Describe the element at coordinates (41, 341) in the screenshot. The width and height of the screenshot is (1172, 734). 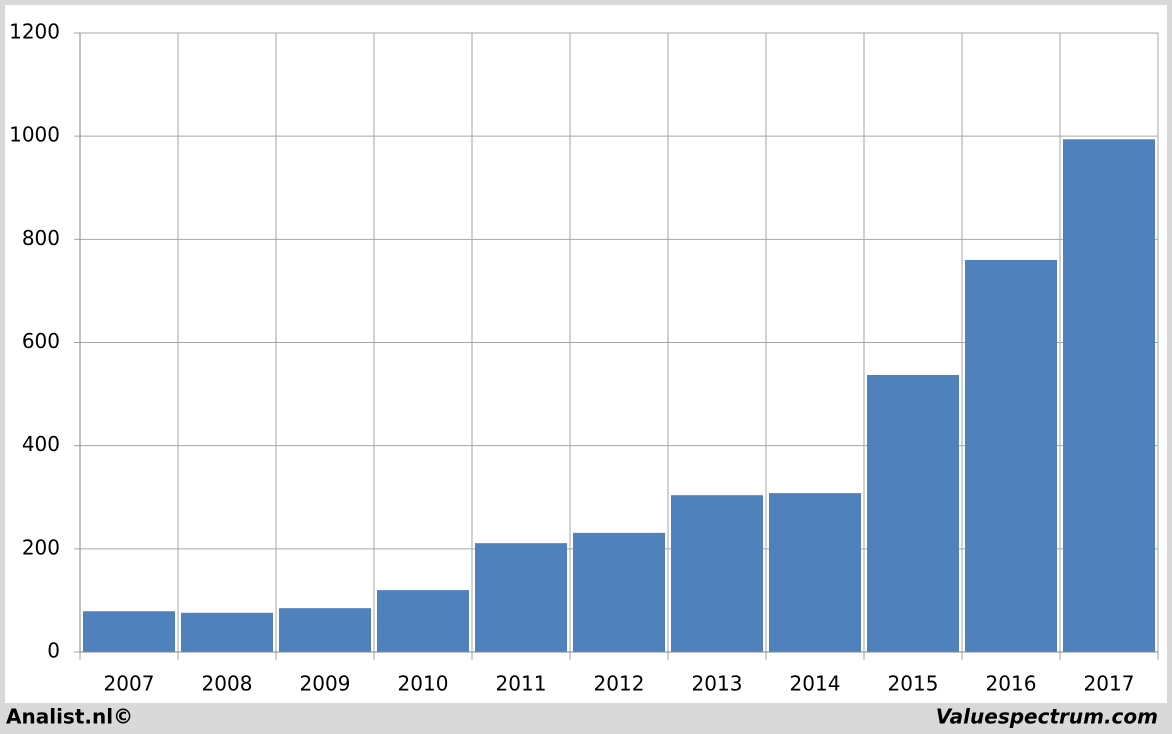
I see `y-tick-label: 600` at that location.